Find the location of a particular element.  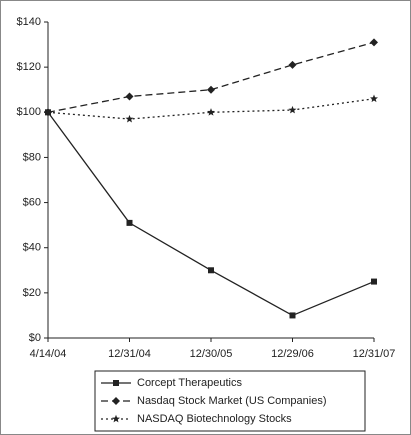

x-tick-label: 12/30/05 is located at coordinates (211, 354).